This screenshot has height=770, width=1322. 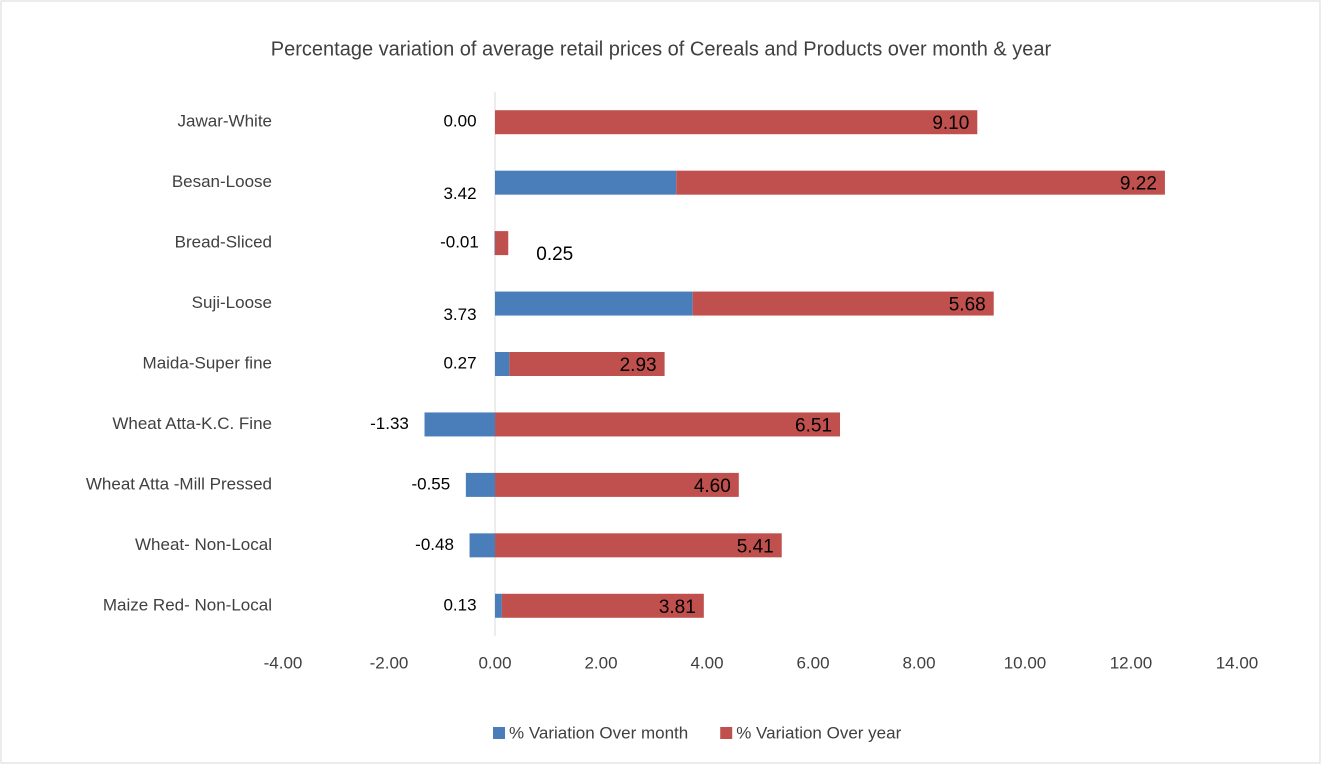 I want to click on y-tick-label: Maize Red- Non-Local, so click(x=187, y=604).